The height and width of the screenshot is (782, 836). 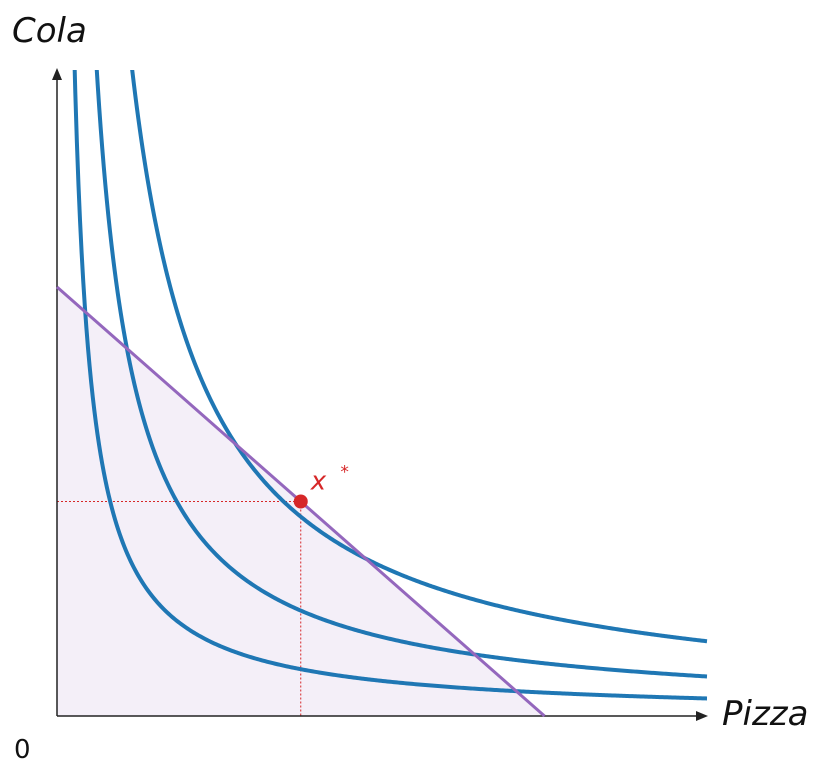 What do you see at coordinates (318, 482) in the screenshot?
I see `optimum-label-main: x` at bounding box center [318, 482].